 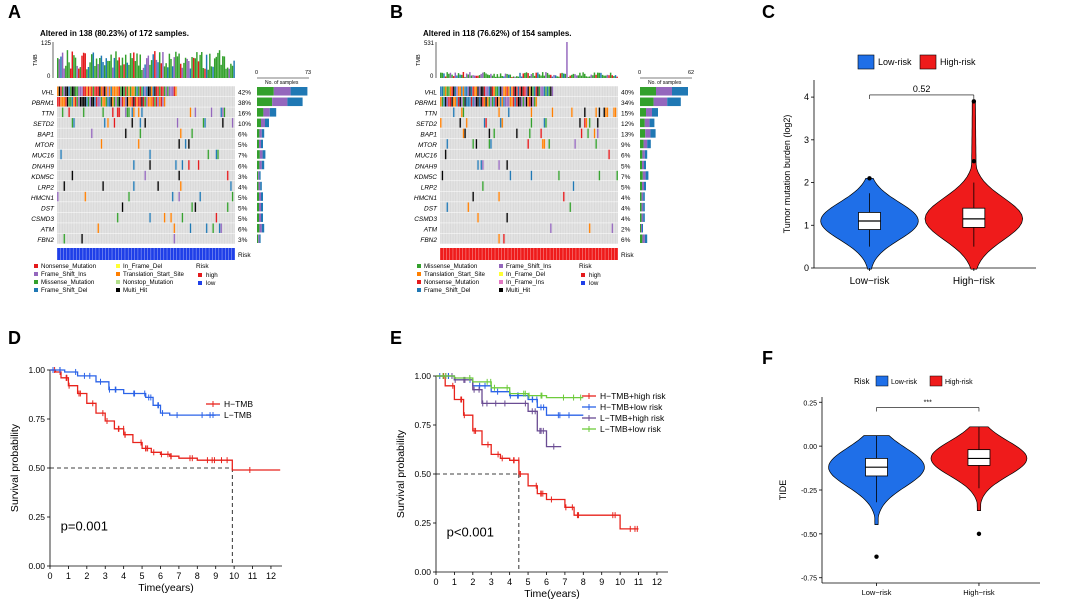 I want to click on x-tick-label: 7, so click(x=178, y=576).